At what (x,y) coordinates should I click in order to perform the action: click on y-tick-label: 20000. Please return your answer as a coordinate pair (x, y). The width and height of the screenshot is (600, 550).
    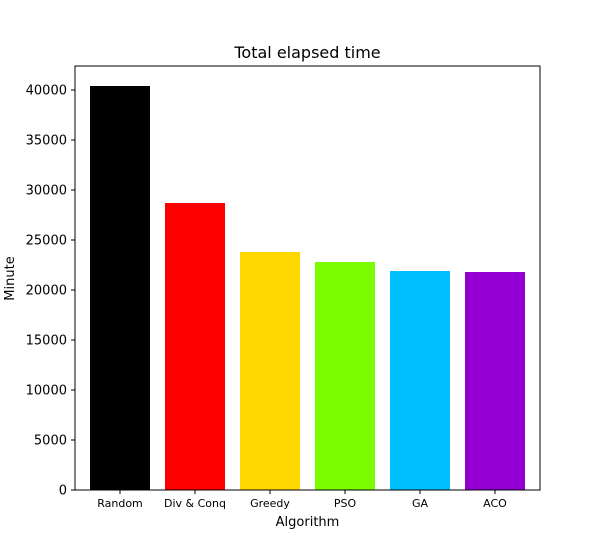
    Looking at the image, I should click on (46, 291).